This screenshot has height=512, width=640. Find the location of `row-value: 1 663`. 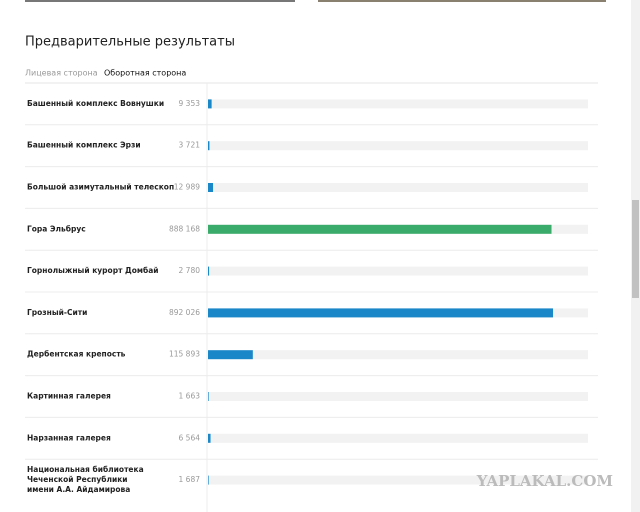

row-value: 1 663 is located at coordinates (190, 396).